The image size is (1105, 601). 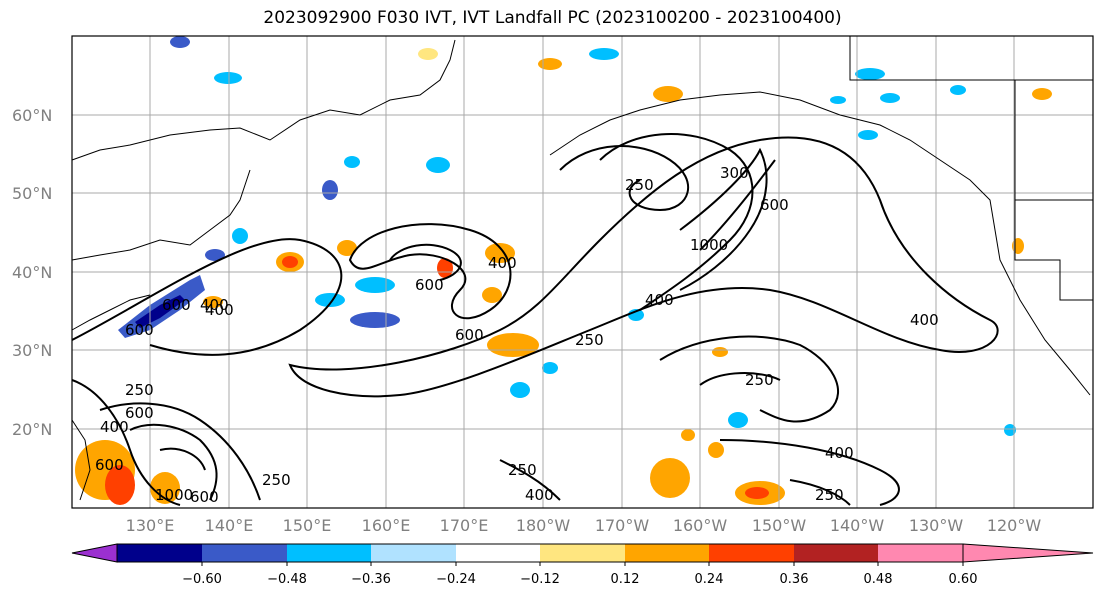 I want to click on lat-label-60n: 60°N, so click(x=32, y=115).